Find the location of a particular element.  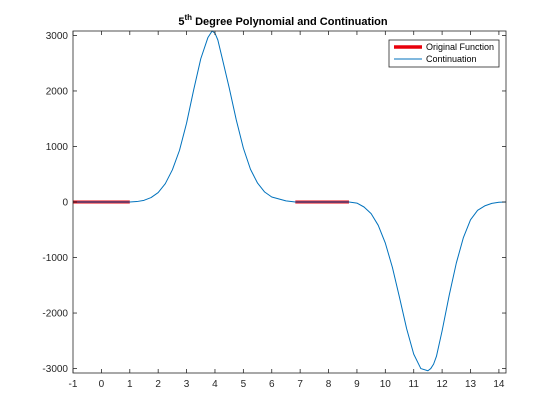

x-tick-label: 2 is located at coordinates (158, 384).